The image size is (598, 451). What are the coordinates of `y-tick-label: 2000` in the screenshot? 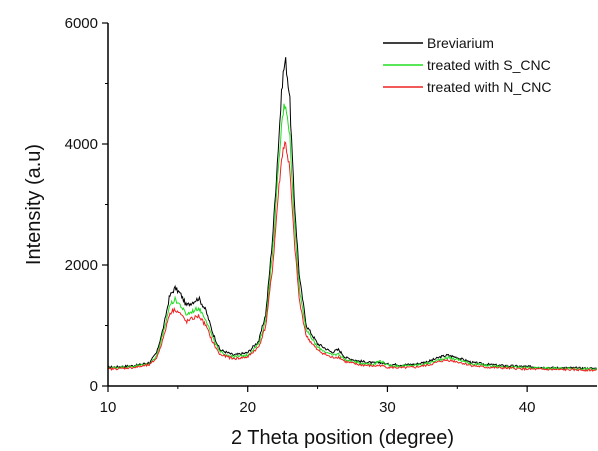 It's located at (81, 265).